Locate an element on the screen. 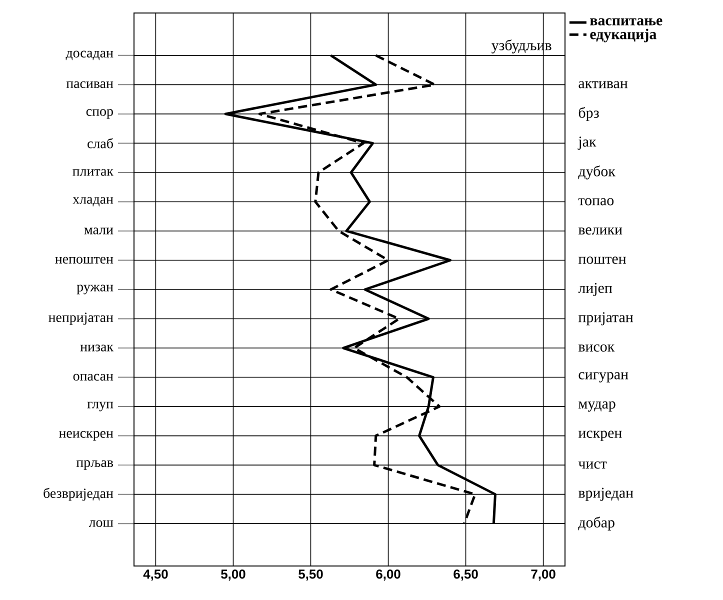 This screenshot has width=723, height=600. y2-tick-label: поштен is located at coordinates (602, 260).